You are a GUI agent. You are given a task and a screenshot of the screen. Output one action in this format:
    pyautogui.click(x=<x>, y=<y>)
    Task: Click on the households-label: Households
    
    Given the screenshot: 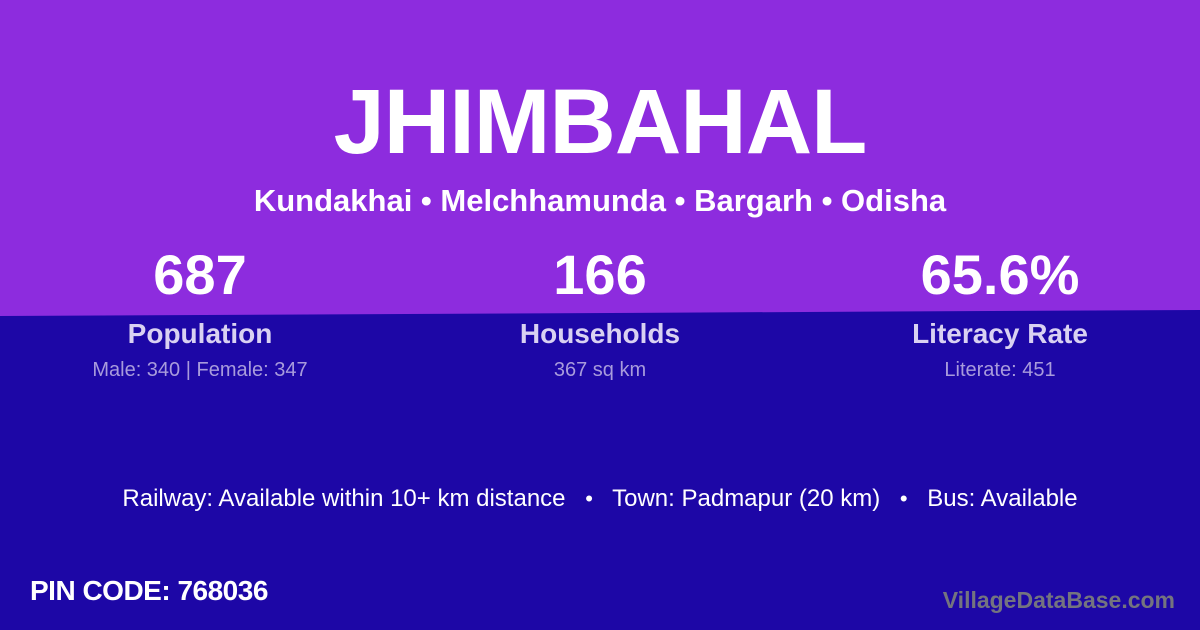 What is the action you would take?
    pyautogui.click(x=600, y=333)
    